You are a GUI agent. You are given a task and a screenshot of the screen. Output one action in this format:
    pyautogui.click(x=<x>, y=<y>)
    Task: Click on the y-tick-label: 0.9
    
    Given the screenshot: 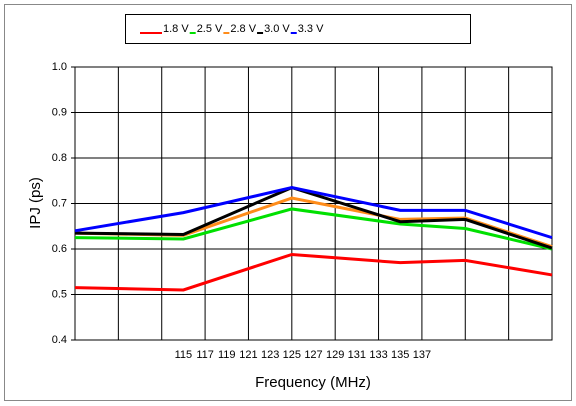 What is the action you would take?
    pyautogui.click(x=59, y=112)
    